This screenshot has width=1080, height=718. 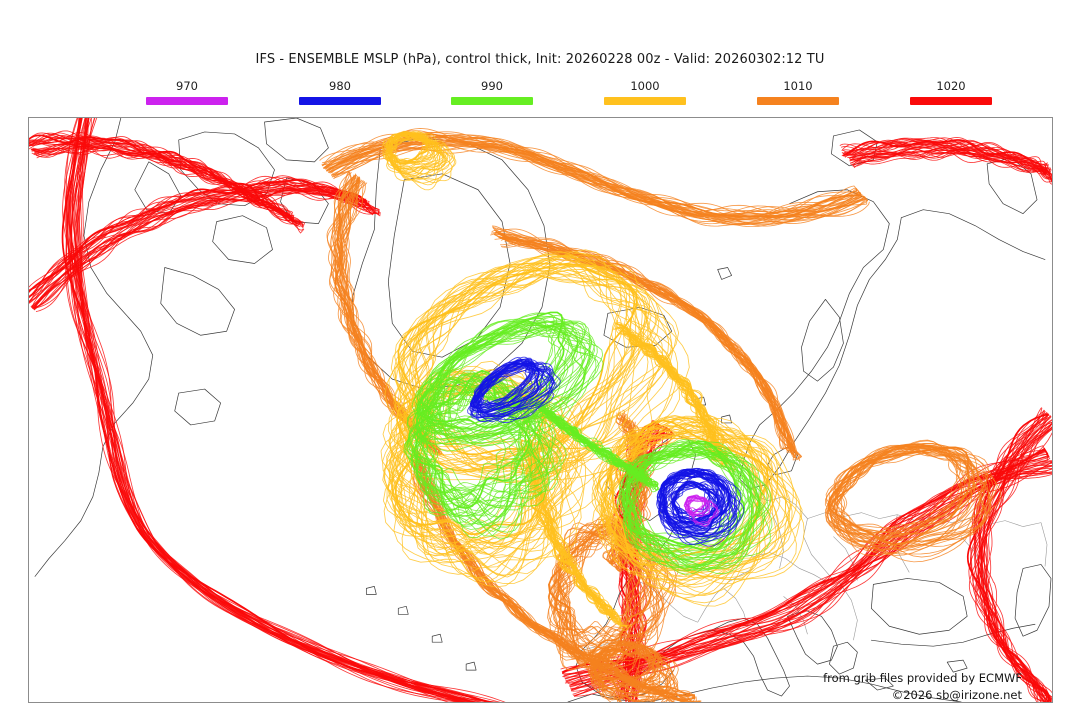 I want to click on legend-item-1010: 1010, so click(x=798, y=92).